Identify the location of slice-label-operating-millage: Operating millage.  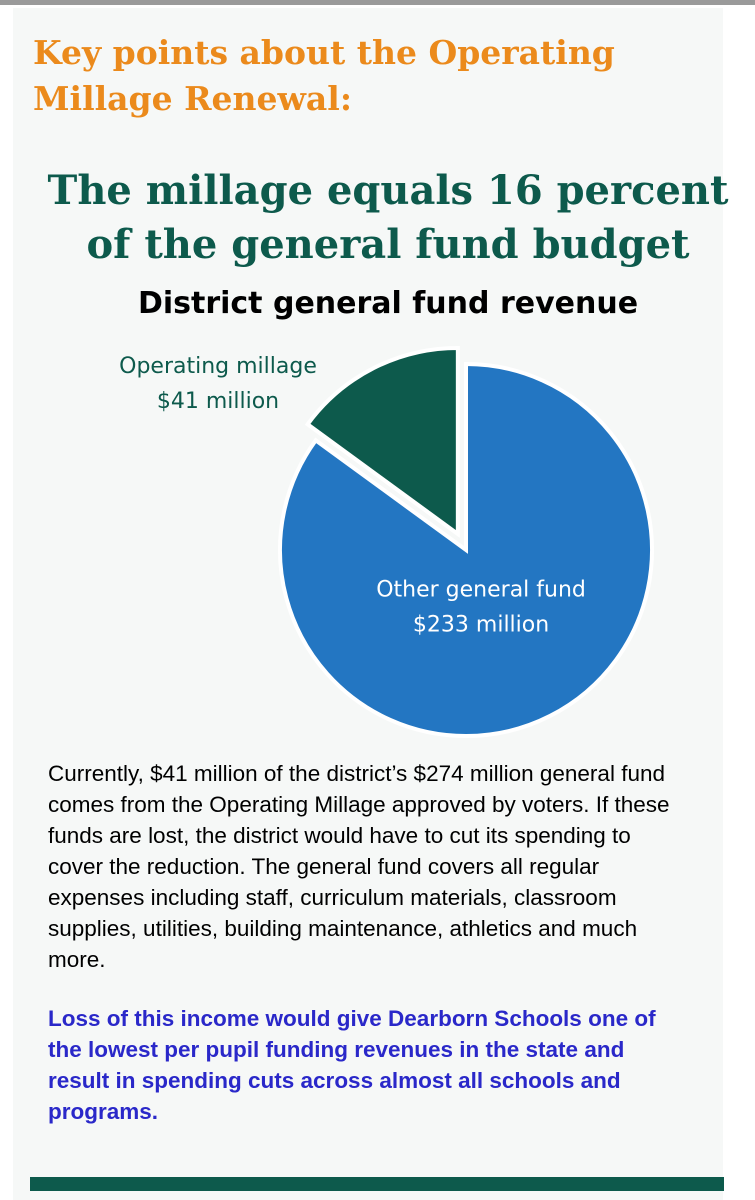
(218, 366).